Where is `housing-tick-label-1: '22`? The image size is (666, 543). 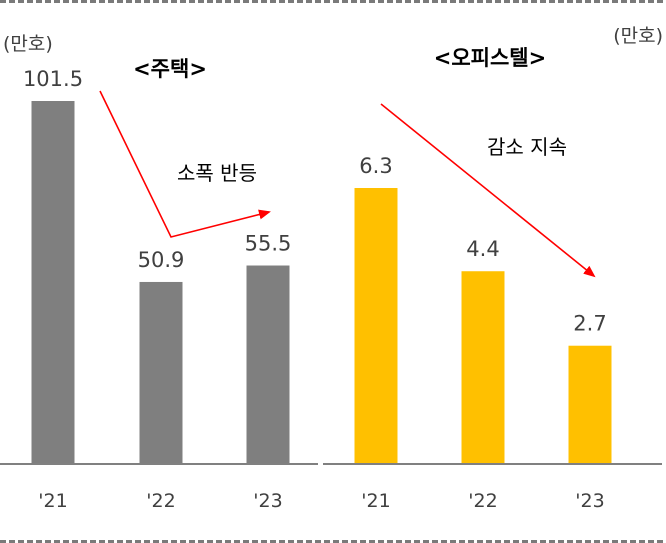
housing-tick-label-1: '22 is located at coordinates (160, 501).